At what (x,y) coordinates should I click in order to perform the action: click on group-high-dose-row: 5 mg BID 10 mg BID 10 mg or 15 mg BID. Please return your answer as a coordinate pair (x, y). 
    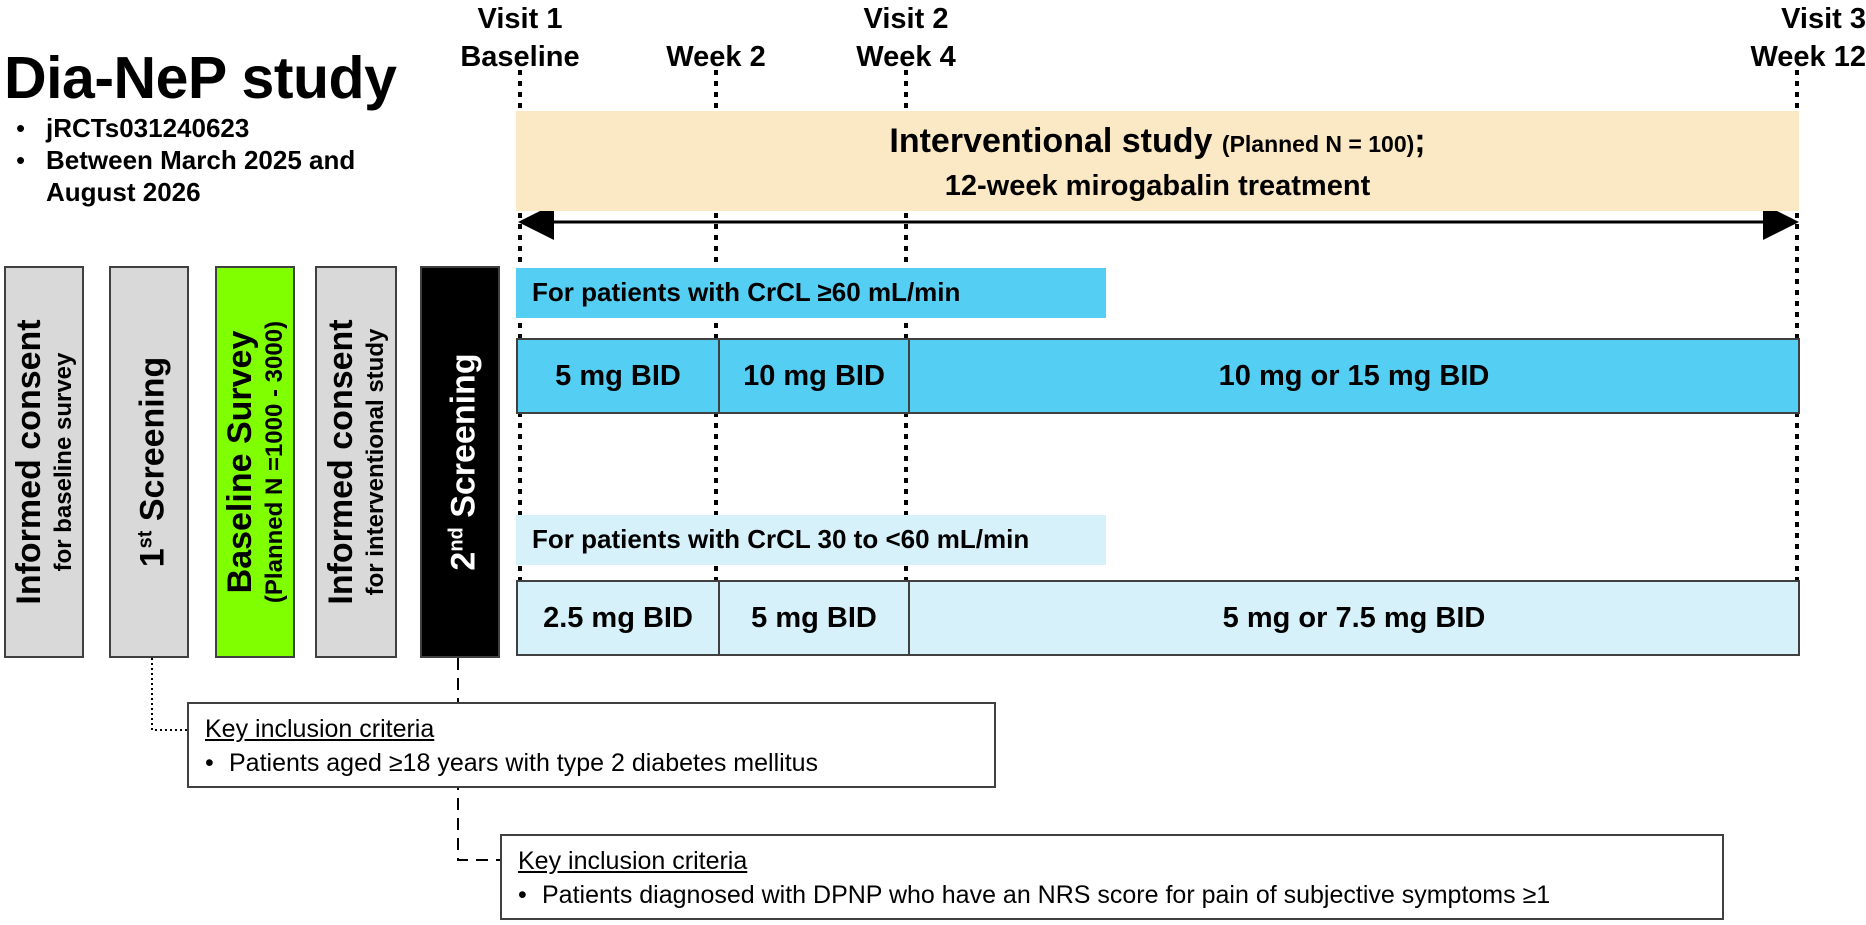
    Looking at the image, I should click on (1158, 376).